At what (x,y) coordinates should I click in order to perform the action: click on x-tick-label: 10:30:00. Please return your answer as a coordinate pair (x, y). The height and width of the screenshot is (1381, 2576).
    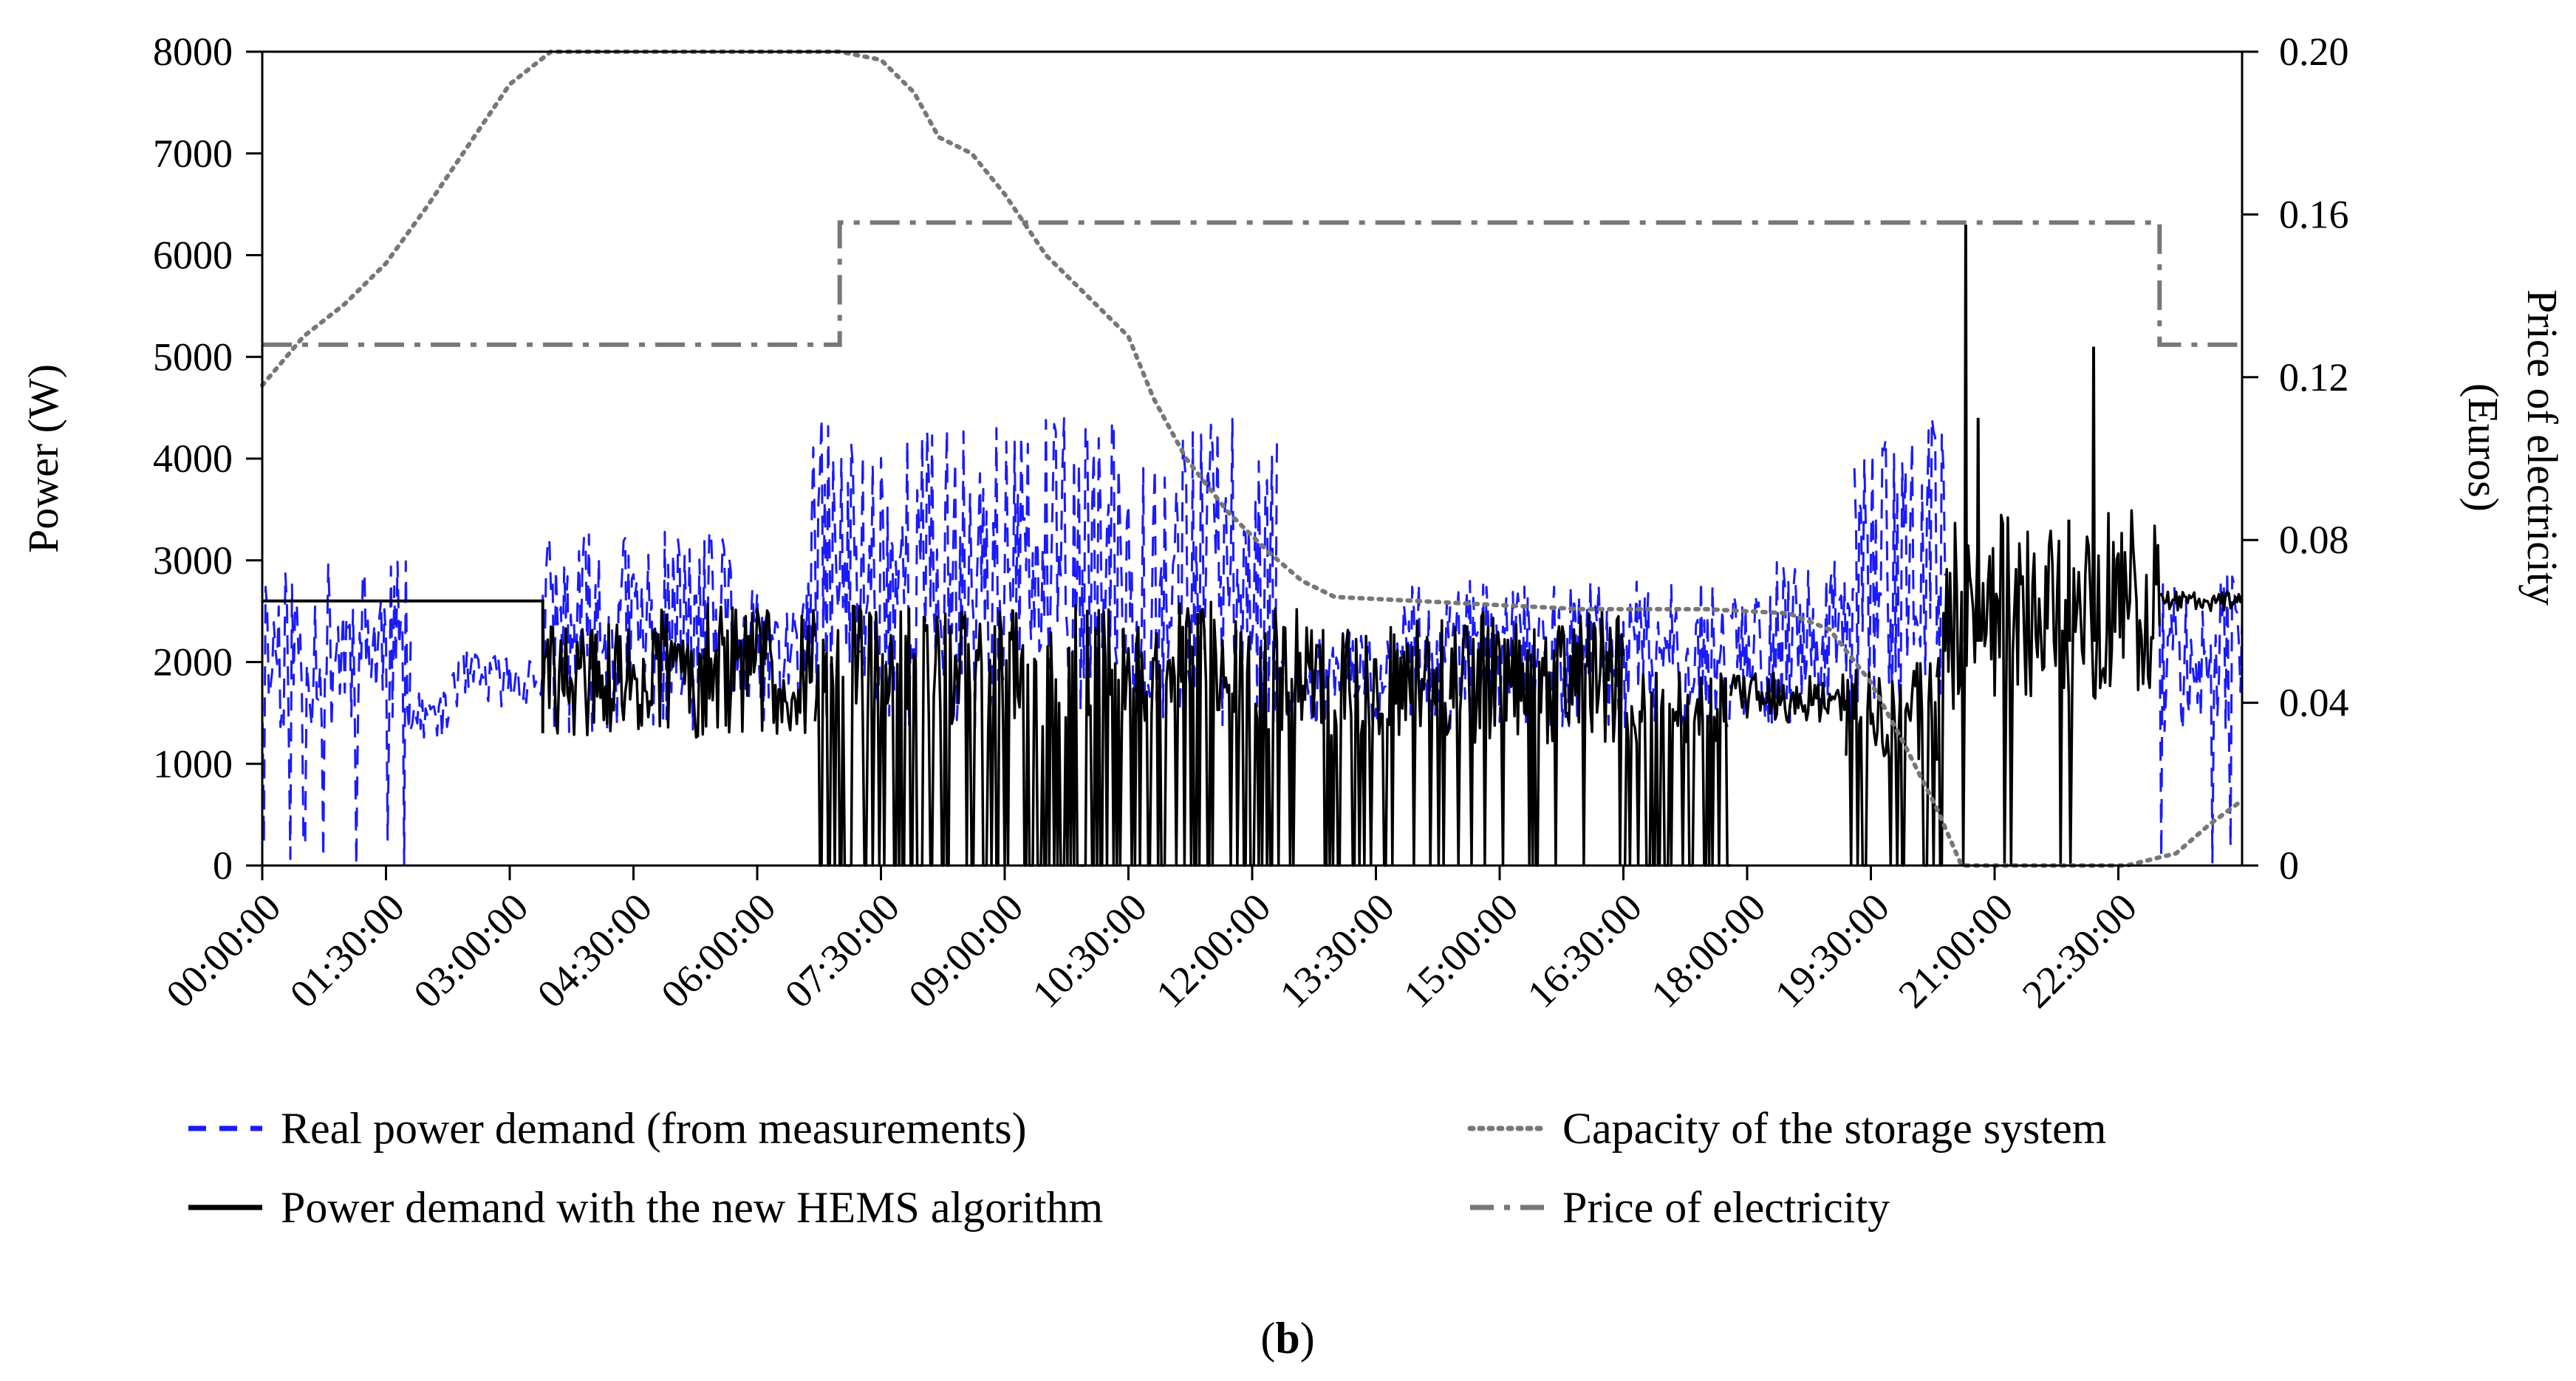
    Looking at the image, I should click on (1089, 951).